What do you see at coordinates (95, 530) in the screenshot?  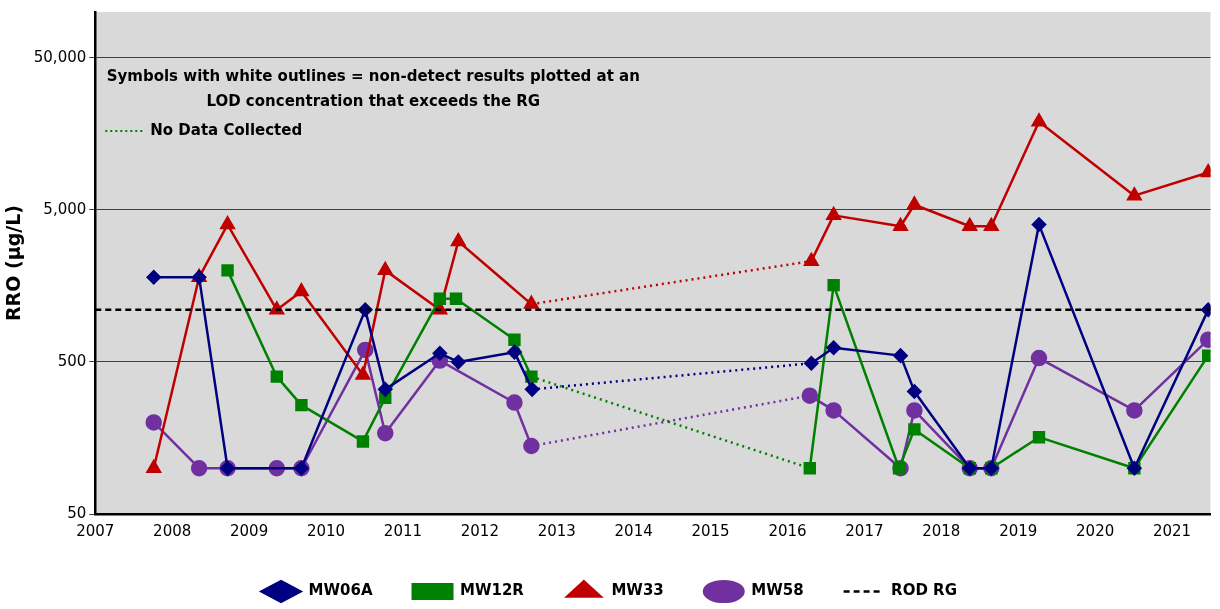 I see `x-tick-label: 2007` at bounding box center [95, 530].